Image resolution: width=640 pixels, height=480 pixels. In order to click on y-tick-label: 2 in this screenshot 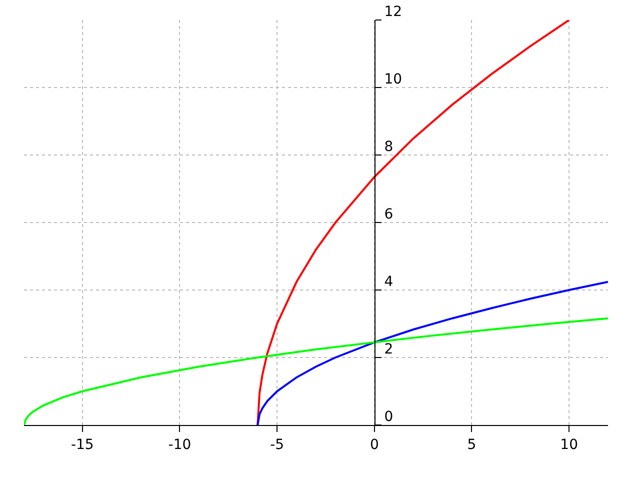, I will do `click(389, 349)`.